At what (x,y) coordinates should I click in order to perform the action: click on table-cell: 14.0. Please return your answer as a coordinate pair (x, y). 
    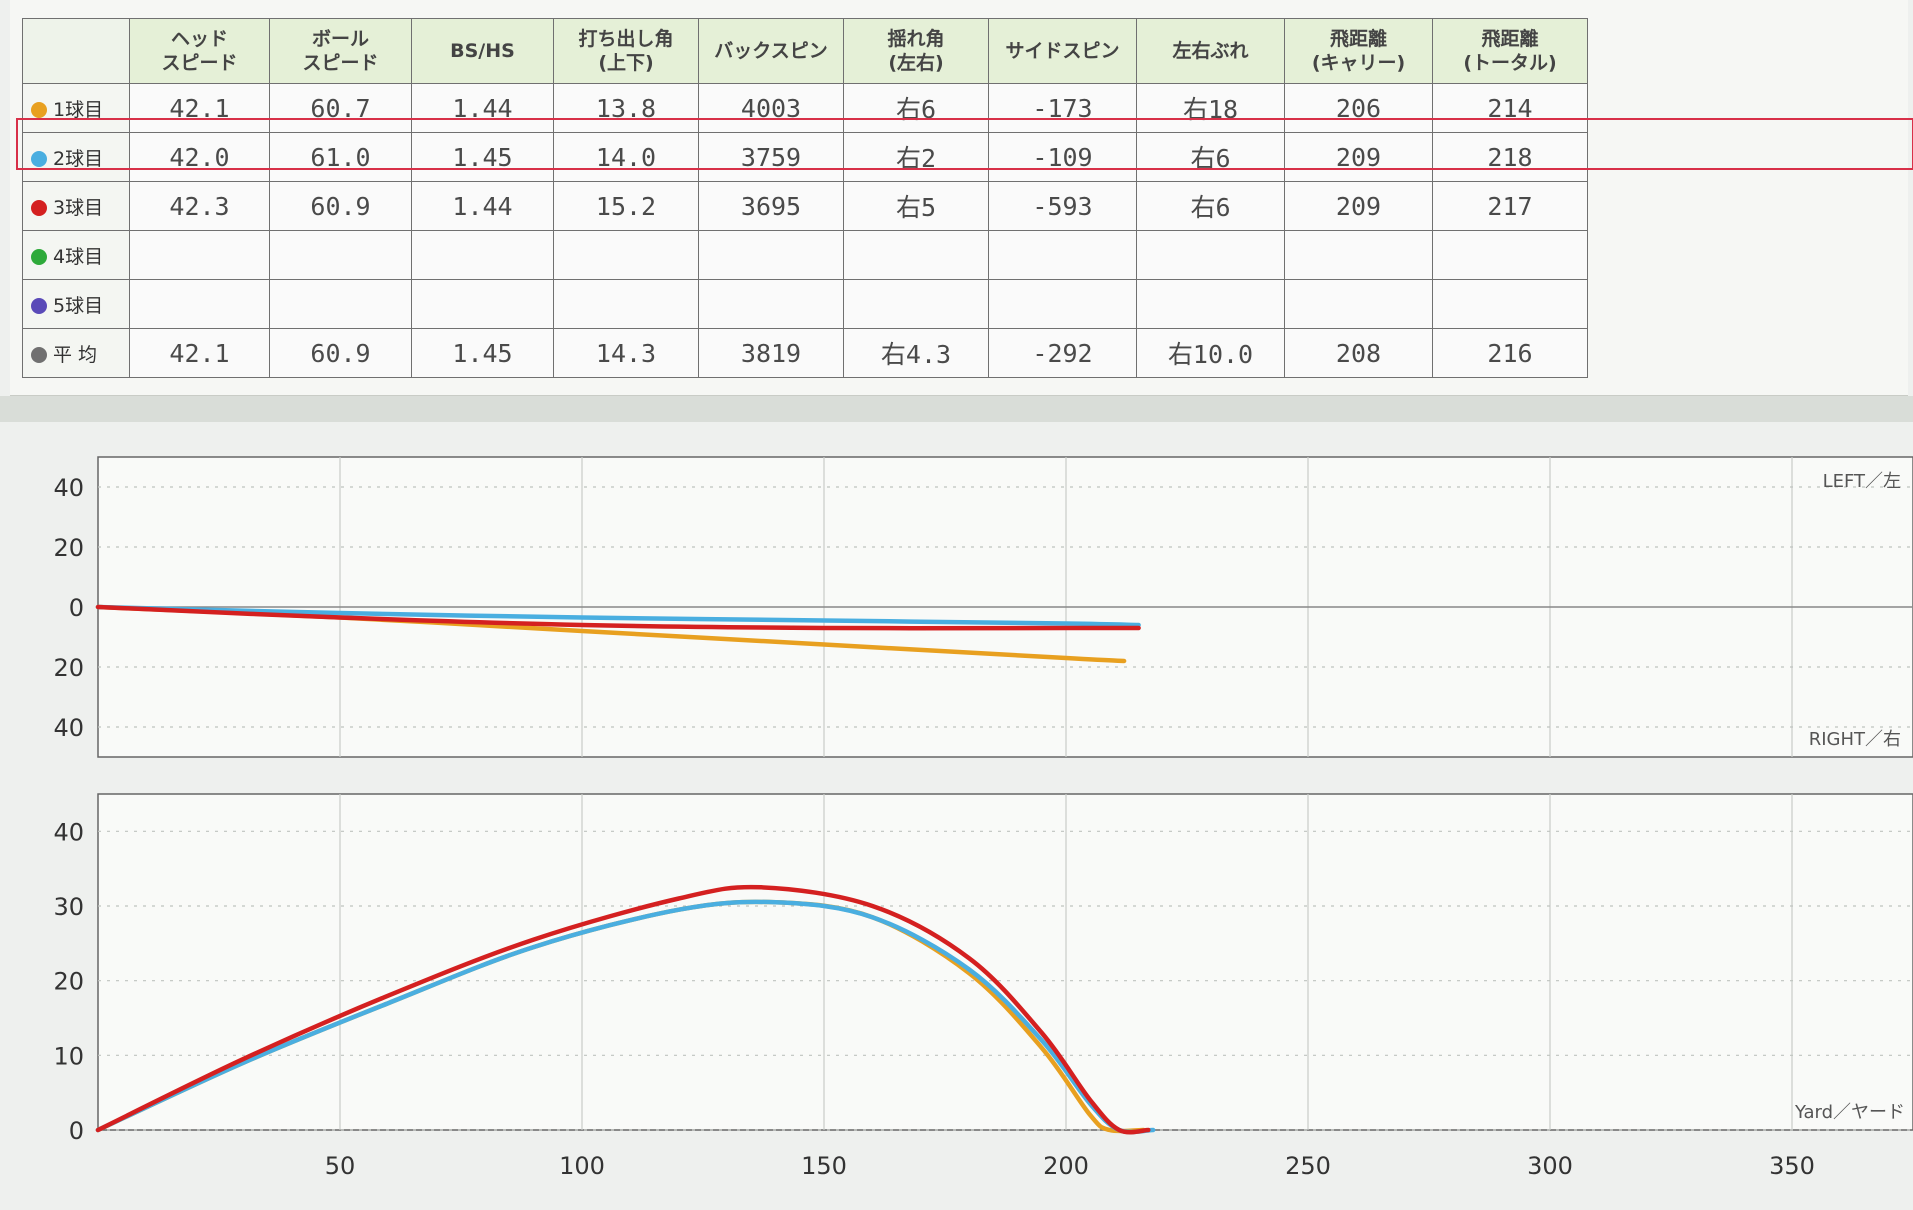
    Looking at the image, I should click on (626, 157).